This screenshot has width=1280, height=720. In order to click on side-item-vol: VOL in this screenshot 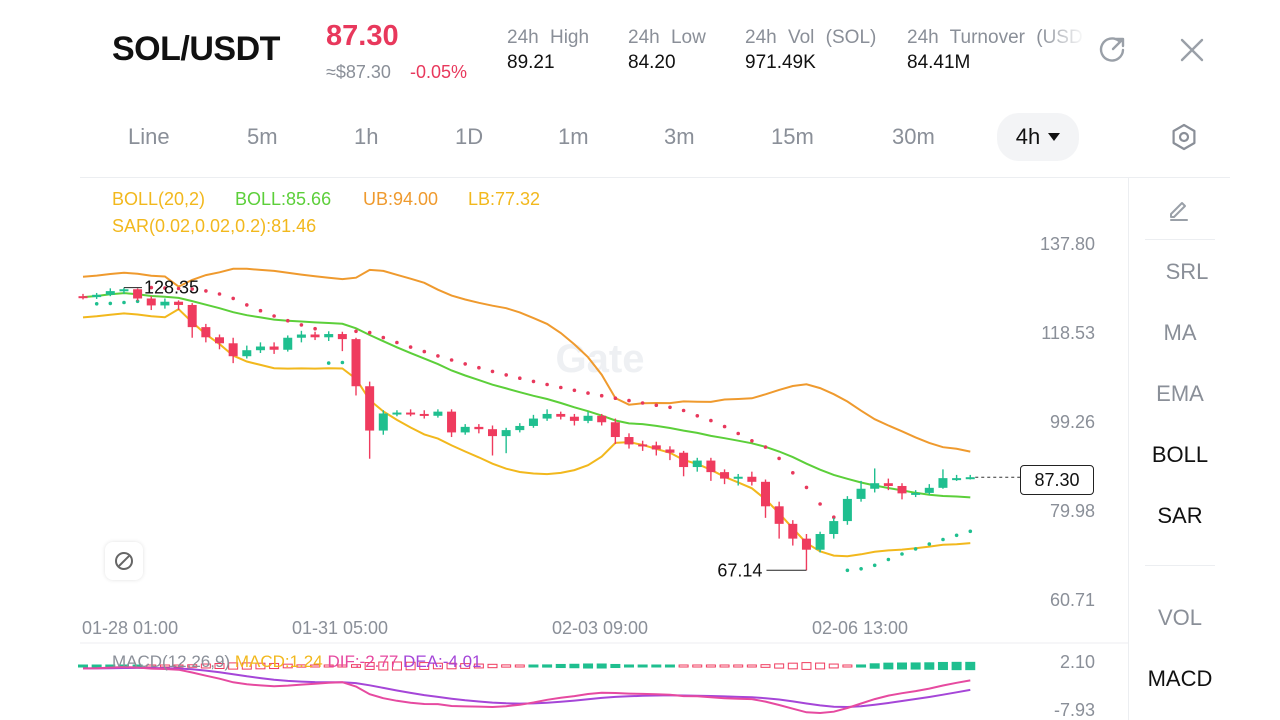, I will do `click(1180, 617)`.